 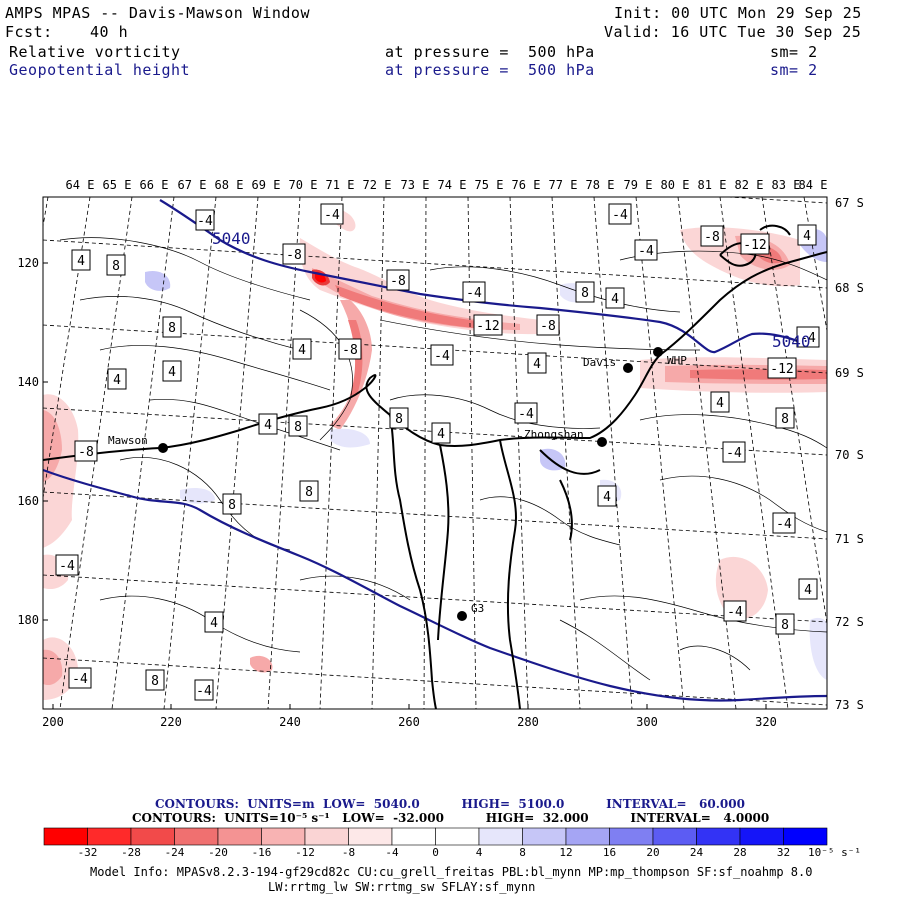 I want to click on svg-text: 67 S, so click(x=849, y=203).